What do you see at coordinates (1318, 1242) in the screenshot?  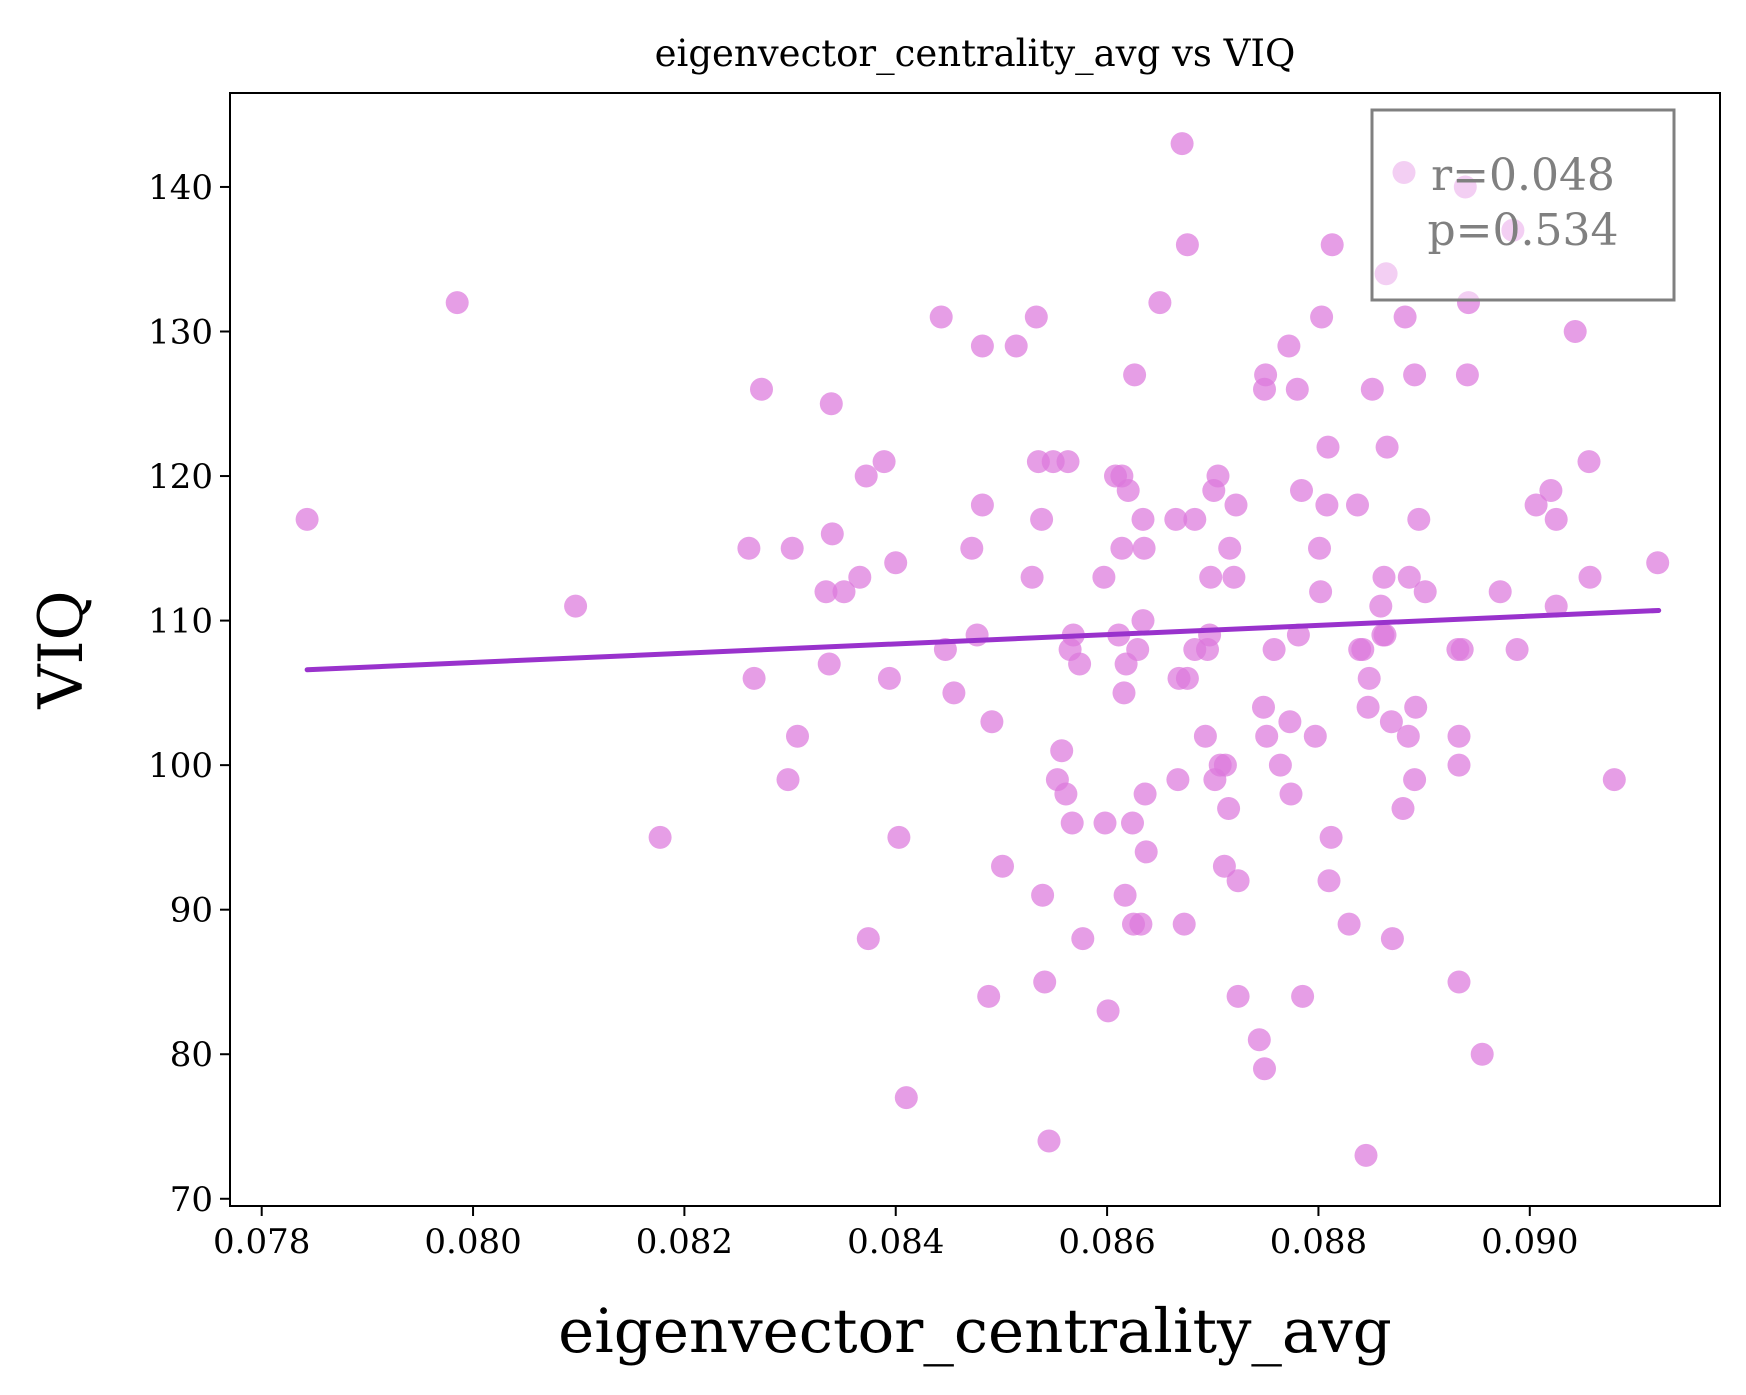 I see `x-tick-label: 0.088` at bounding box center [1318, 1242].